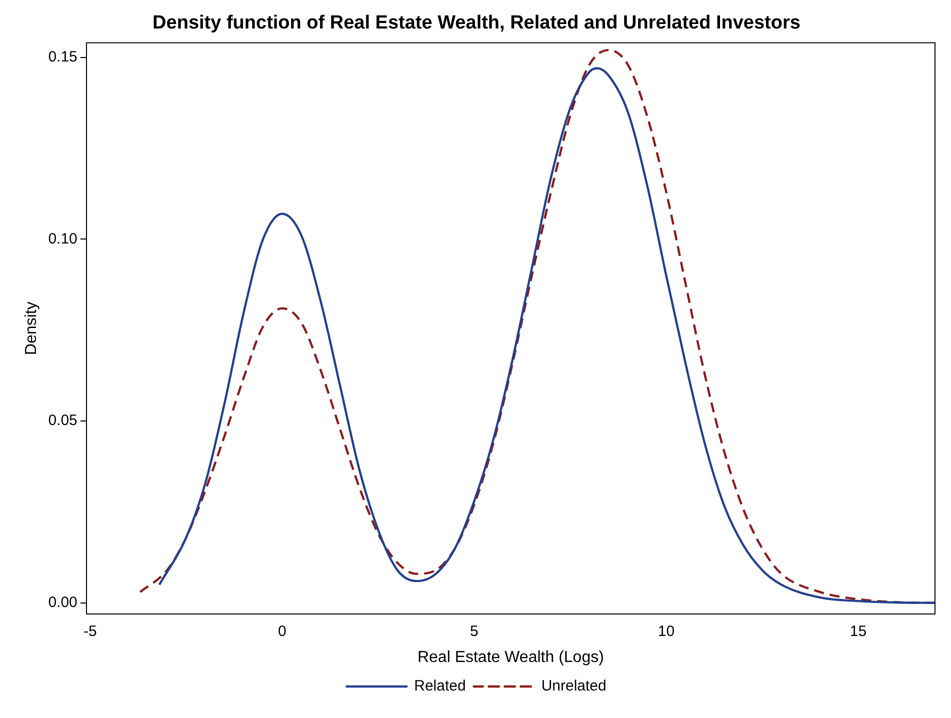 This screenshot has width=951, height=718. I want to click on x-axis-title: Real Estate Wealth (Logs), so click(510, 657).